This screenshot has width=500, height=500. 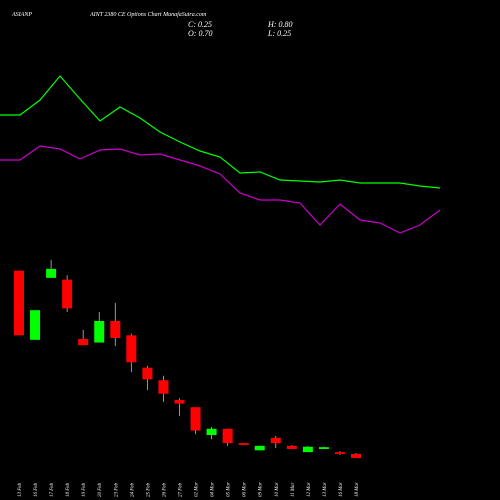 I want to click on x-tick-label: 09 Mar, so click(x=261, y=489).